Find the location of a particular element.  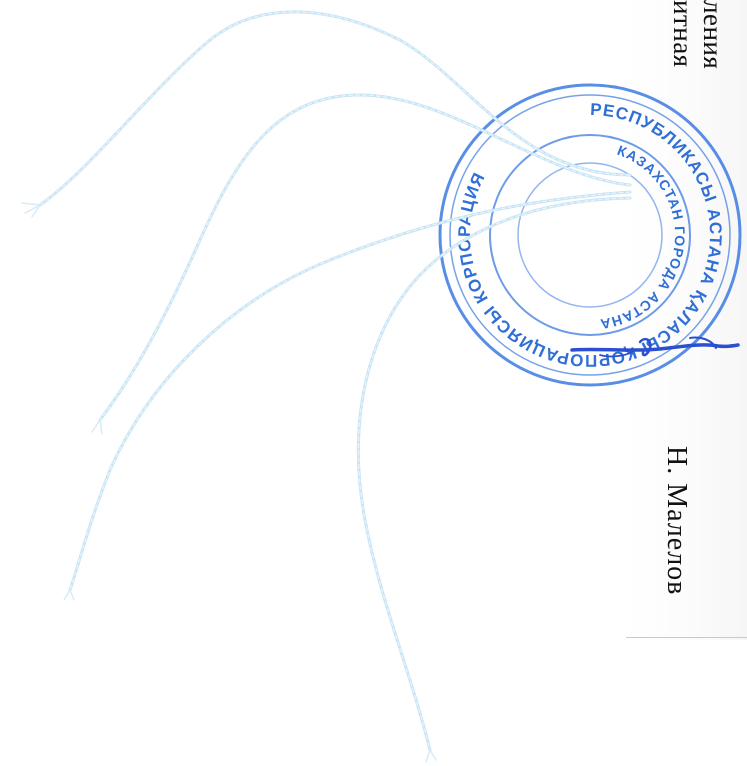

seal-center-ring is located at coordinates (590, 235).